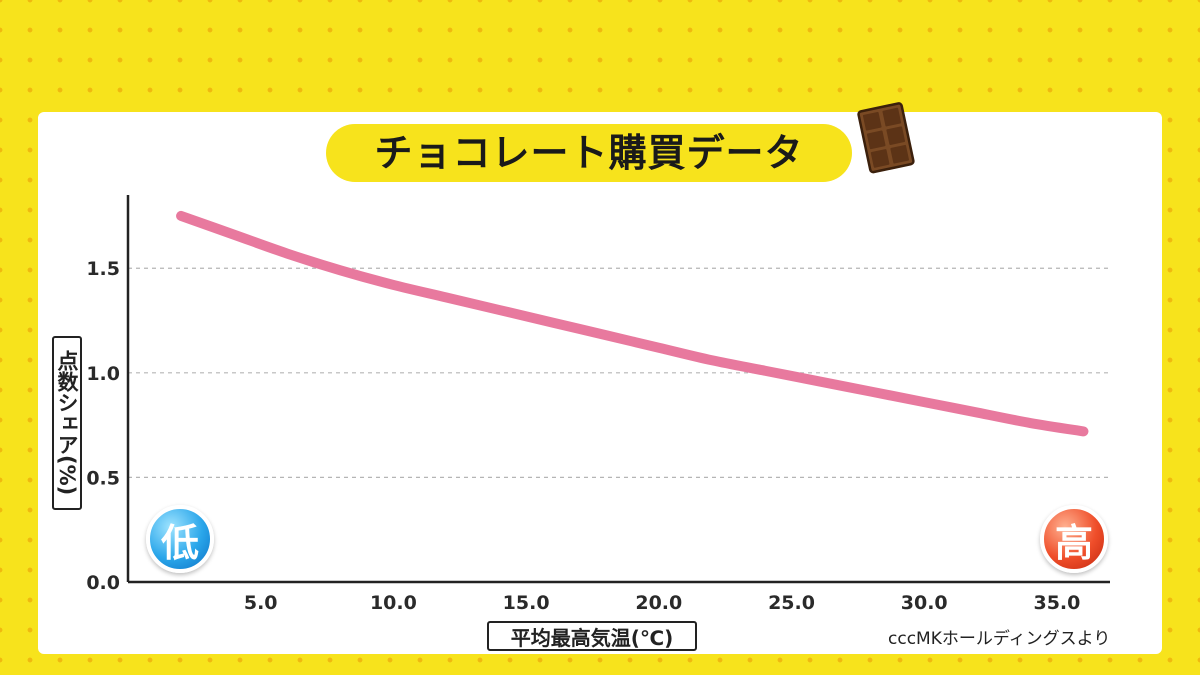 The width and height of the screenshot is (1200, 675). I want to click on y-tick-label: 0.0, so click(103, 583).